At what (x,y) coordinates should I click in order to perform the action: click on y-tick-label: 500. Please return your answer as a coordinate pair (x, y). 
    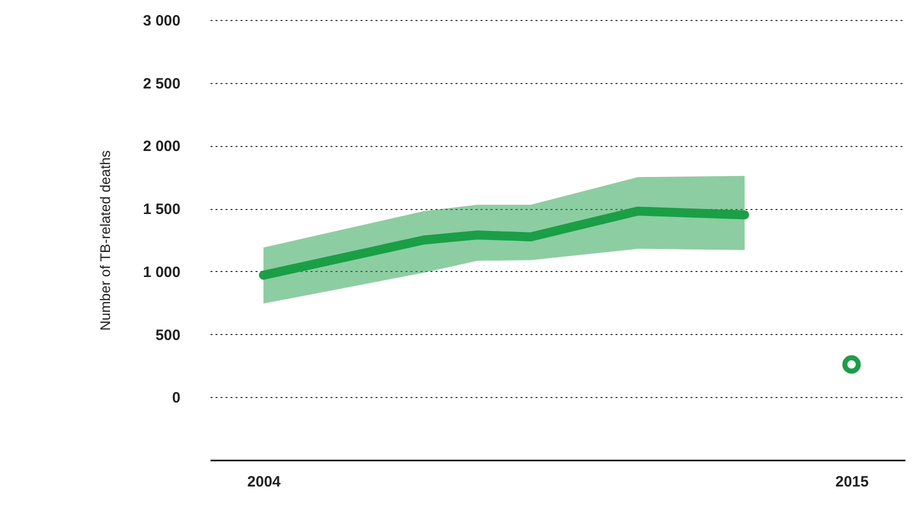
    Looking at the image, I should click on (167, 335).